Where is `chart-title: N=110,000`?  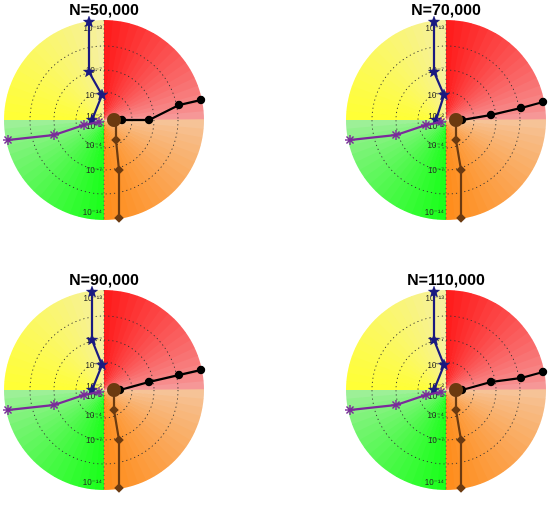
chart-title: N=110,000 is located at coordinates (446, 280).